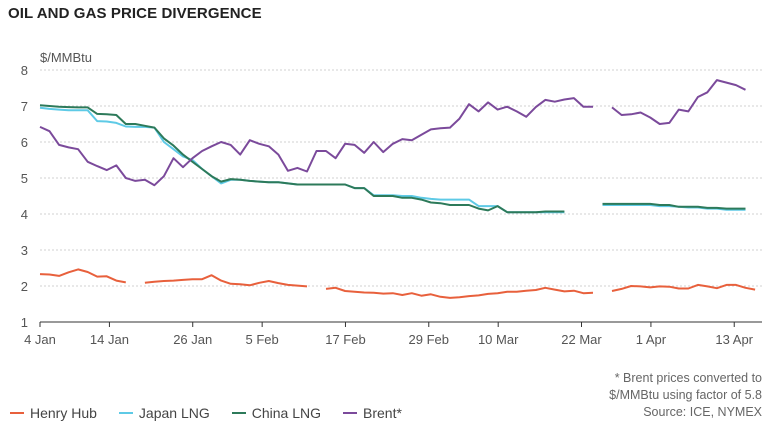 This screenshot has height=430, width=770. What do you see at coordinates (174, 413) in the screenshot?
I see `legend-label: Japan LNG` at bounding box center [174, 413].